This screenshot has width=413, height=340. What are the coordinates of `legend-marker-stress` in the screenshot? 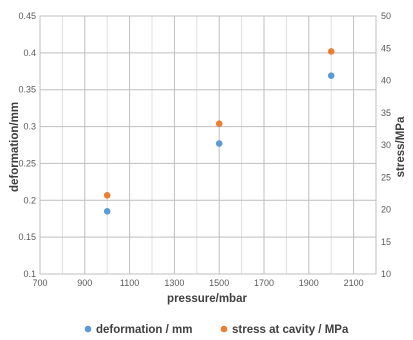 It's located at (224, 329).